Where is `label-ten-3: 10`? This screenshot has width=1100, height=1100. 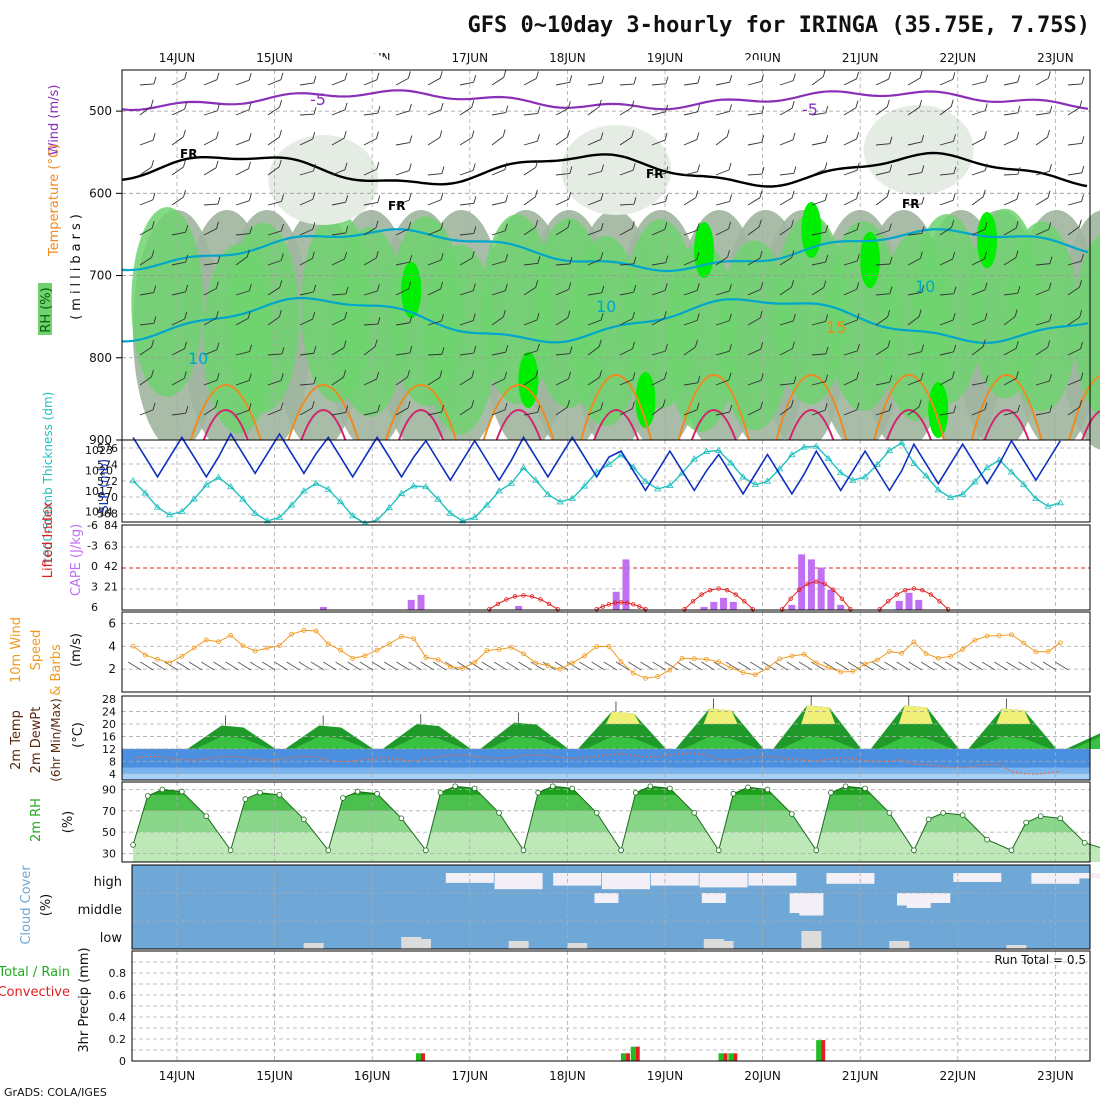 label-ten-3: 10 is located at coordinates (198, 358).